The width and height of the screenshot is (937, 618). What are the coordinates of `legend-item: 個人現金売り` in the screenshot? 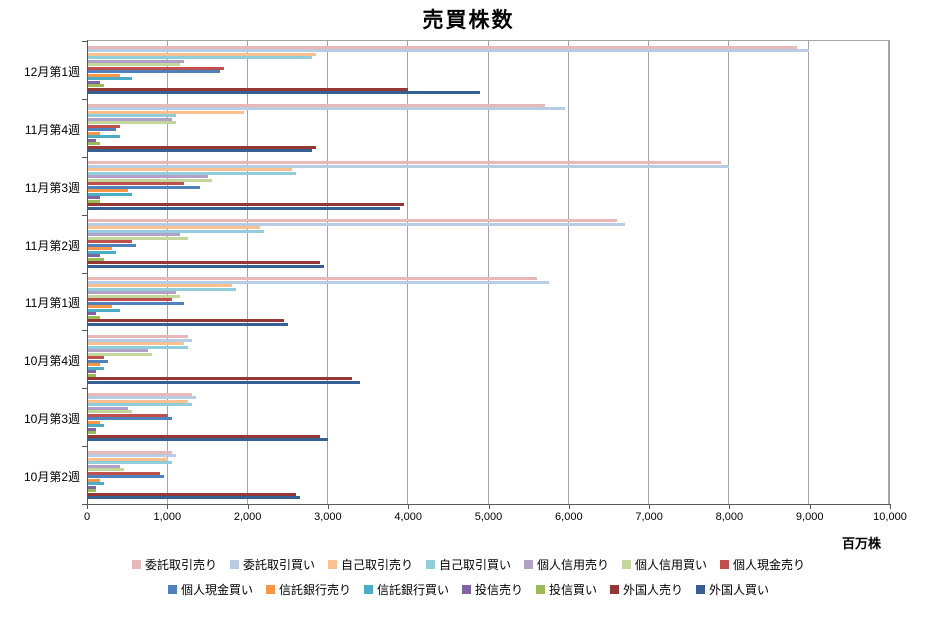 It's located at (762, 564).